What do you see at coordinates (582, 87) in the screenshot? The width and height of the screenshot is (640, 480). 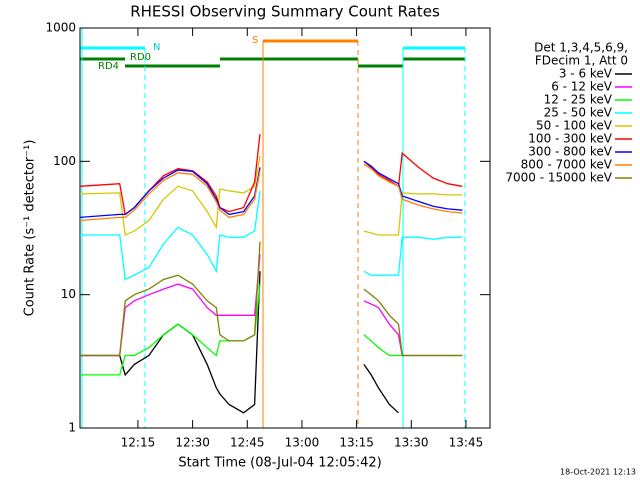 I see `legend-label: 6 - 12 keV` at bounding box center [582, 87].